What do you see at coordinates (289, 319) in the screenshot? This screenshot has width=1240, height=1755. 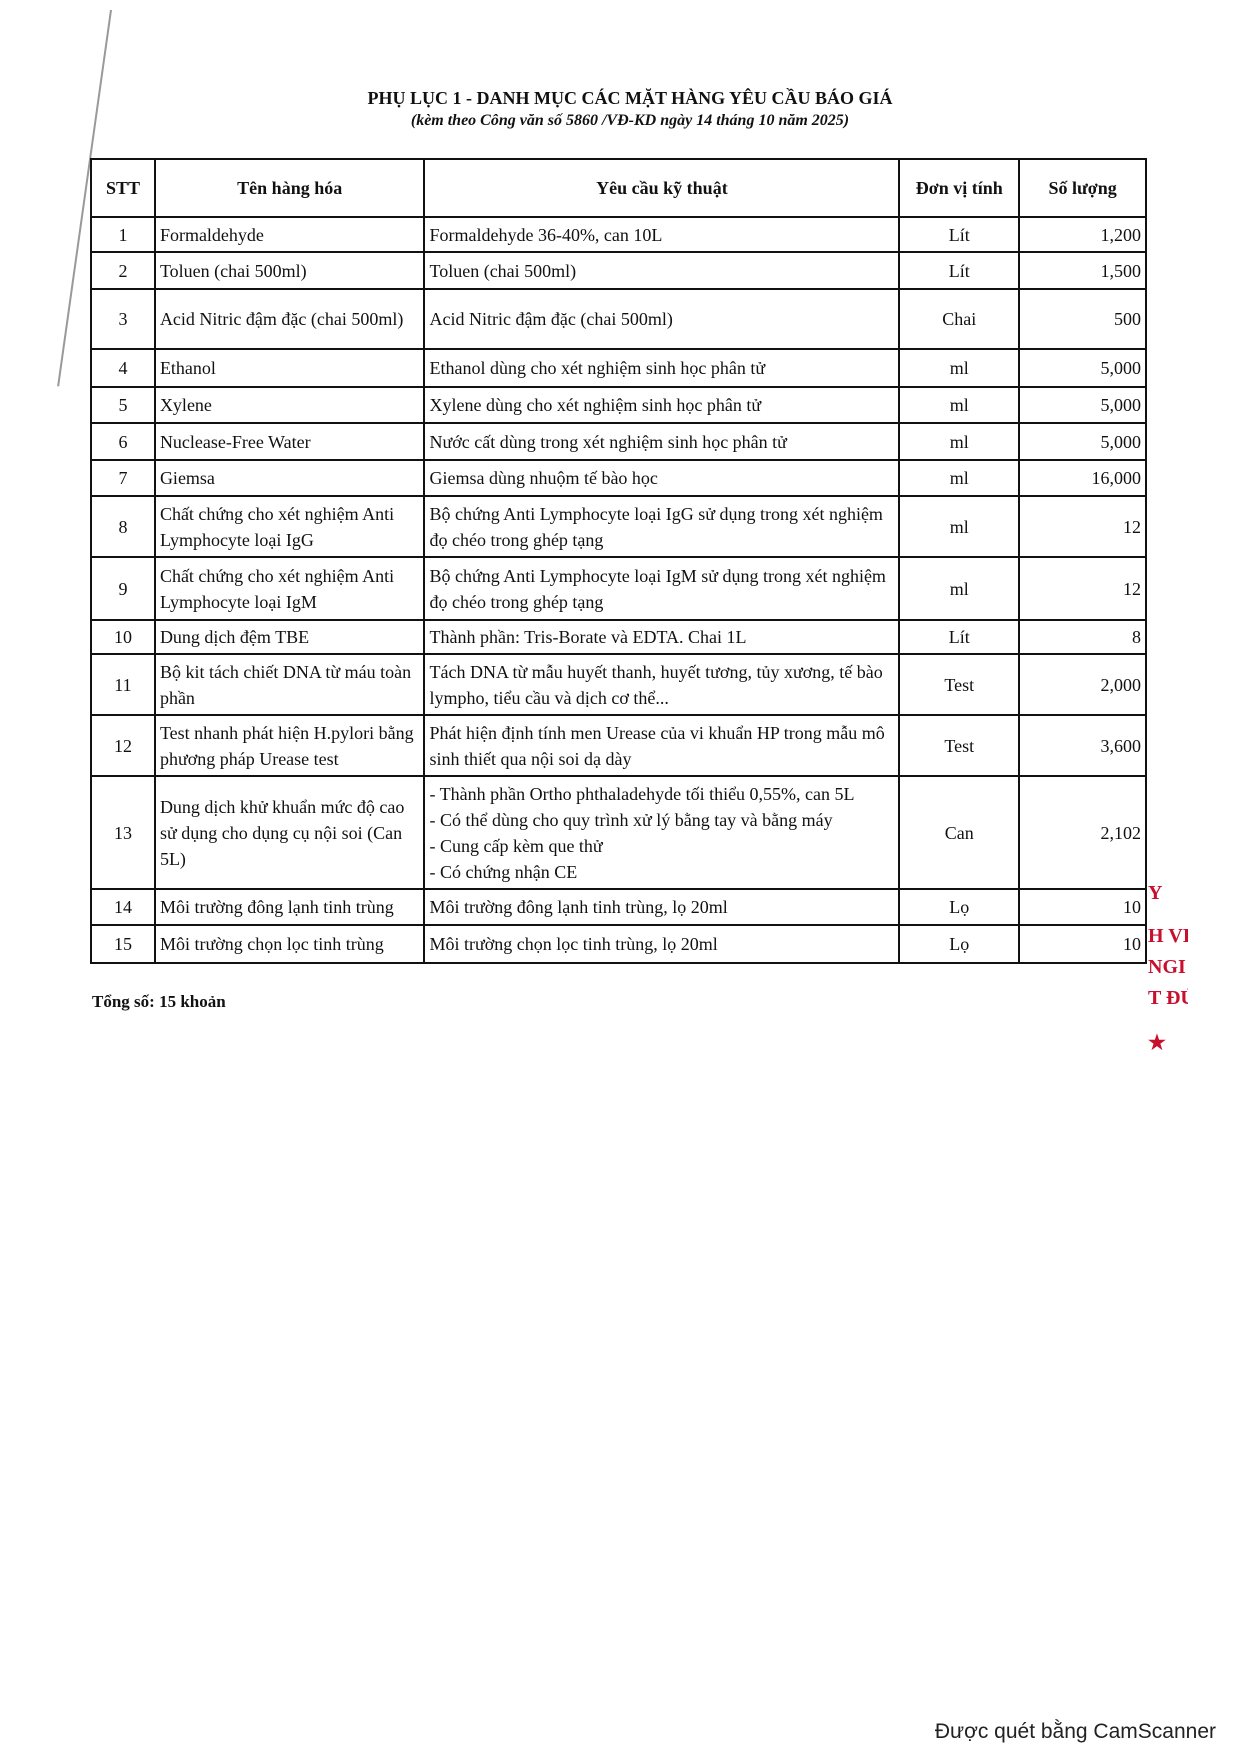 I see `cell-name: Acid Nitric đậm đặc (chai 500ml)` at bounding box center [289, 319].